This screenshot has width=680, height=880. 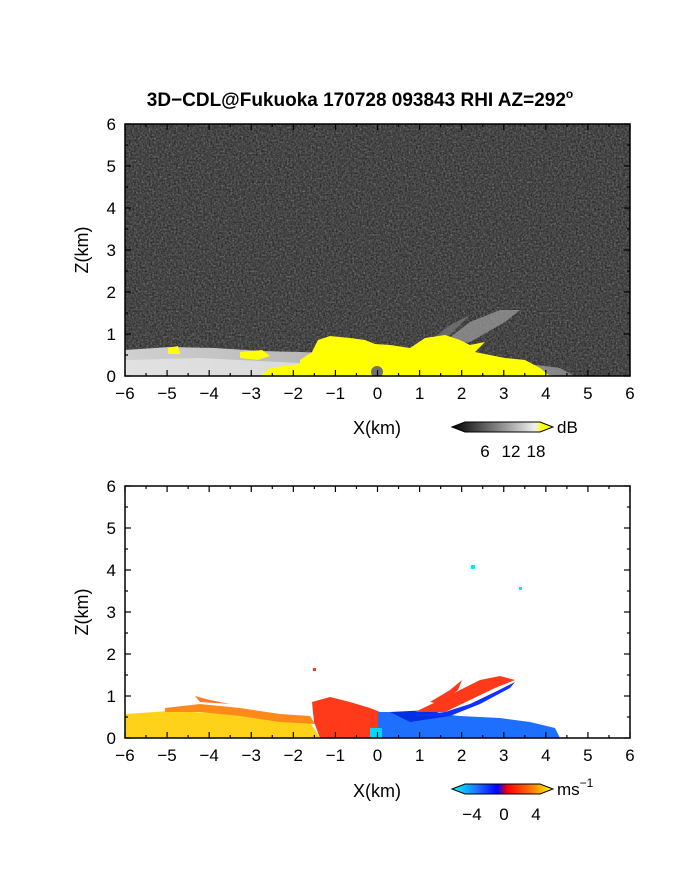 What do you see at coordinates (536, 451) in the screenshot?
I see `intensity-colorbar-tick: 18` at bounding box center [536, 451].